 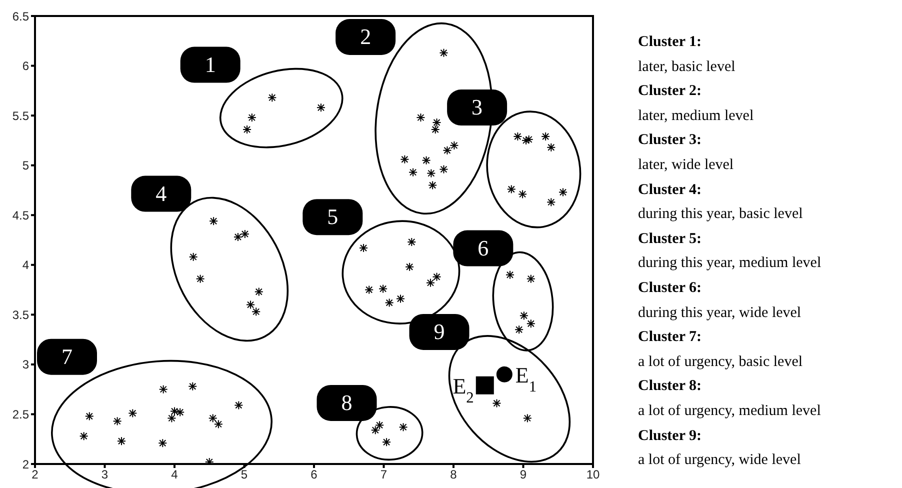 I want to click on x-tick-label: 4, so click(x=174, y=475).